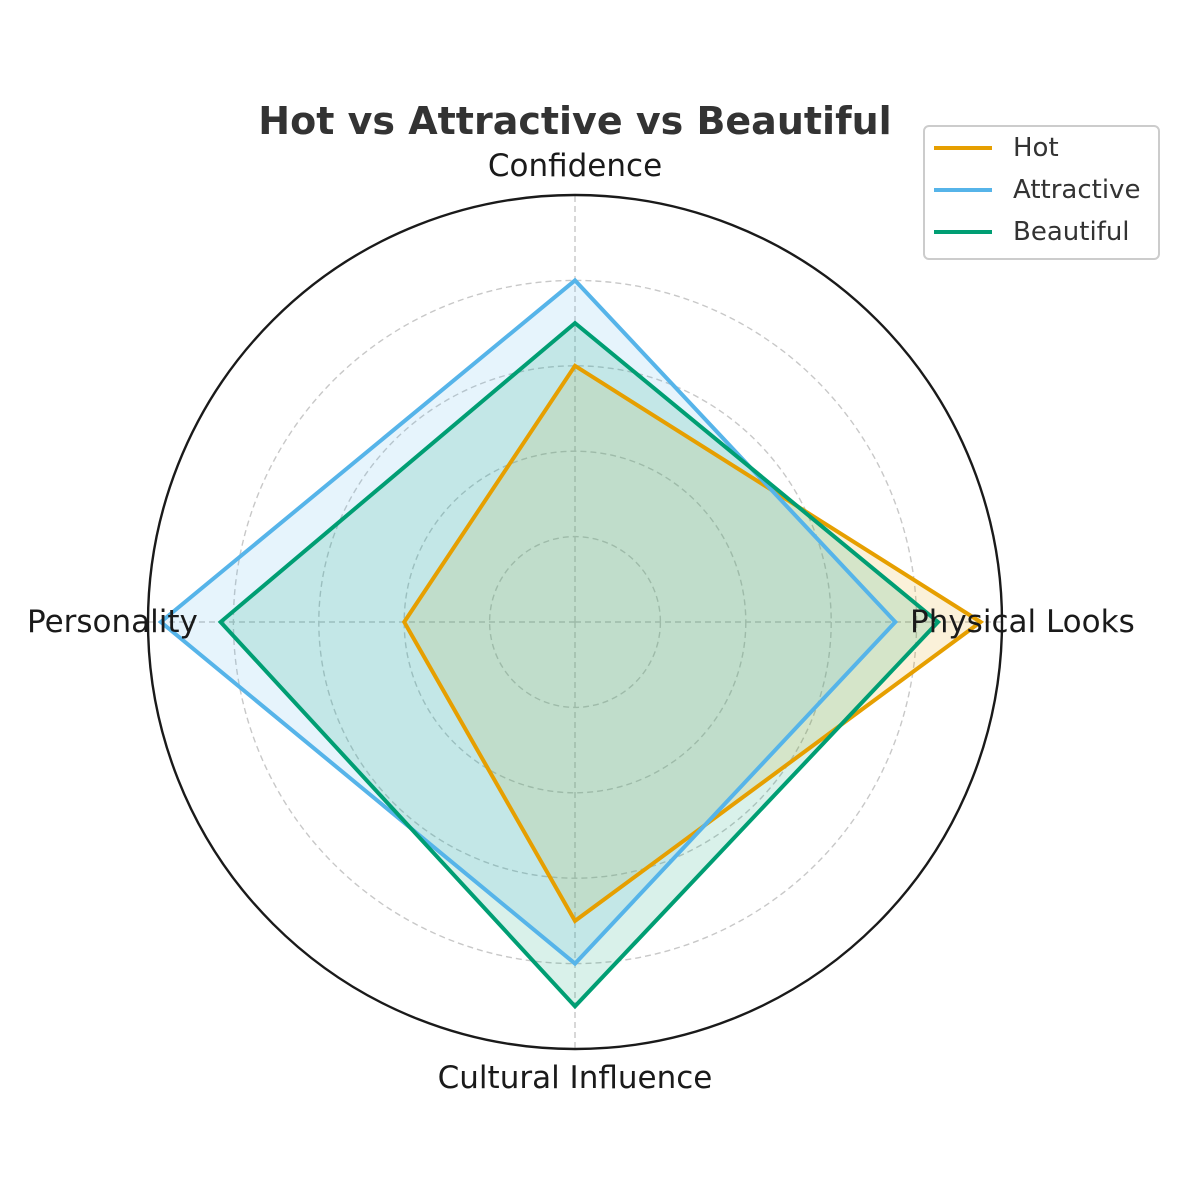 This screenshot has width=1200, height=1200. What do you see at coordinates (1071, 232) in the screenshot?
I see `legend-label: Beautiful` at bounding box center [1071, 232].